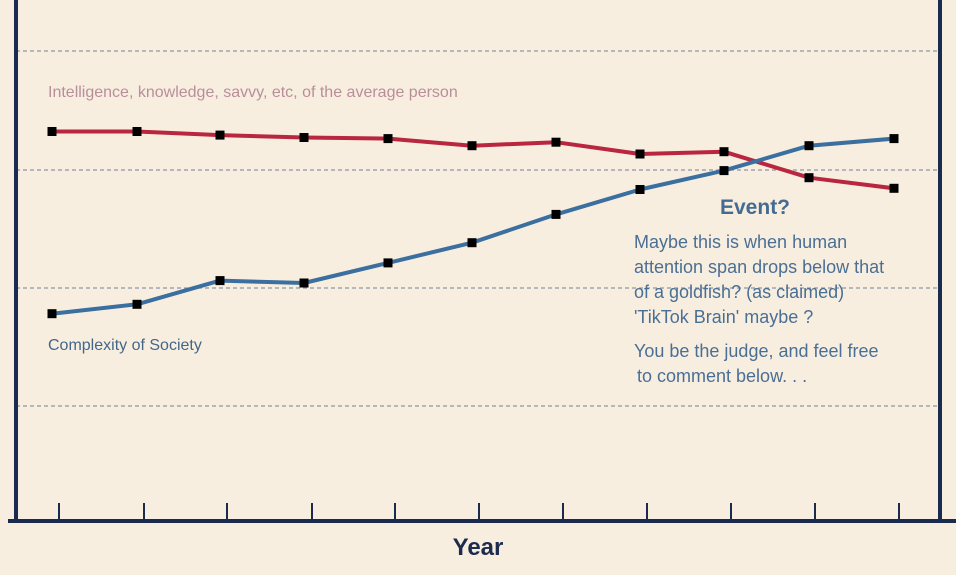  I want to click on annotation-line: of a goldfish? (as claimed), so click(739, 292).